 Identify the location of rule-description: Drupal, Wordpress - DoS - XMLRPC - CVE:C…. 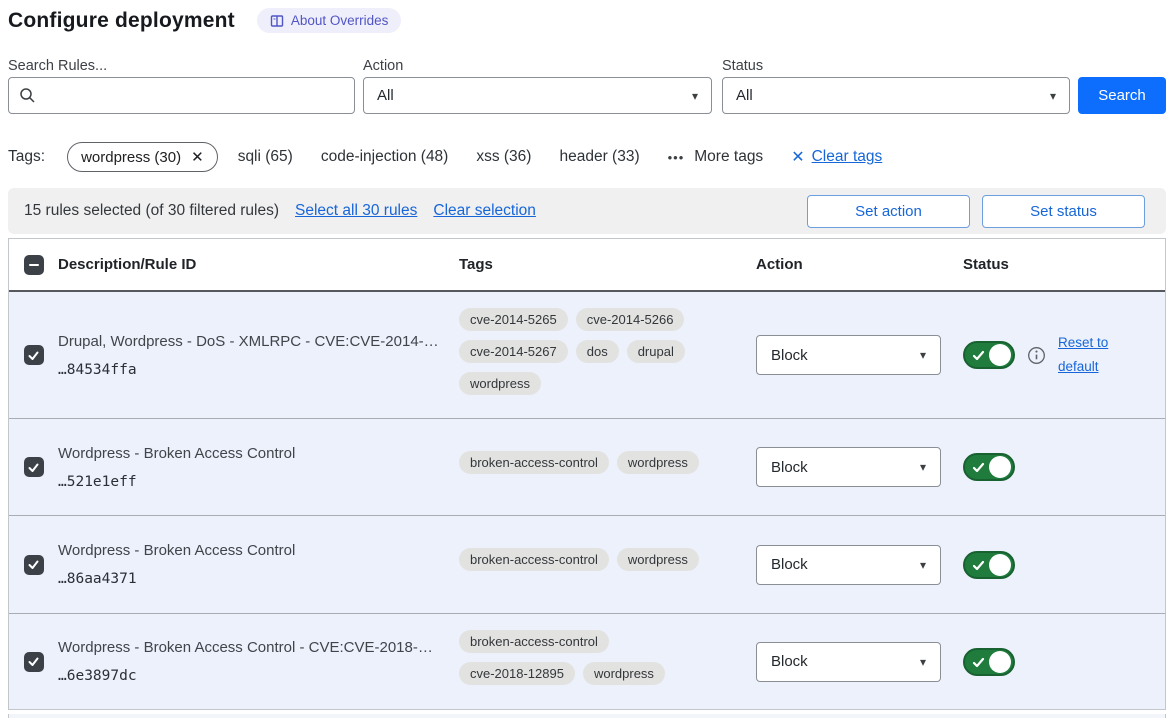
(248, 341).